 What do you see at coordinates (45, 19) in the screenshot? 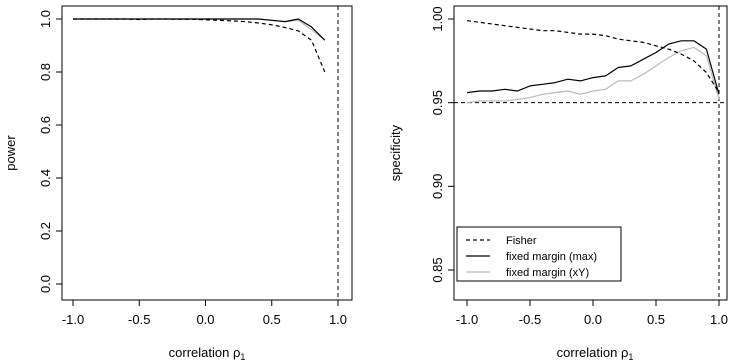
I see `power-y-tick-label-5: 1.0` at bounding box center [45, 19].